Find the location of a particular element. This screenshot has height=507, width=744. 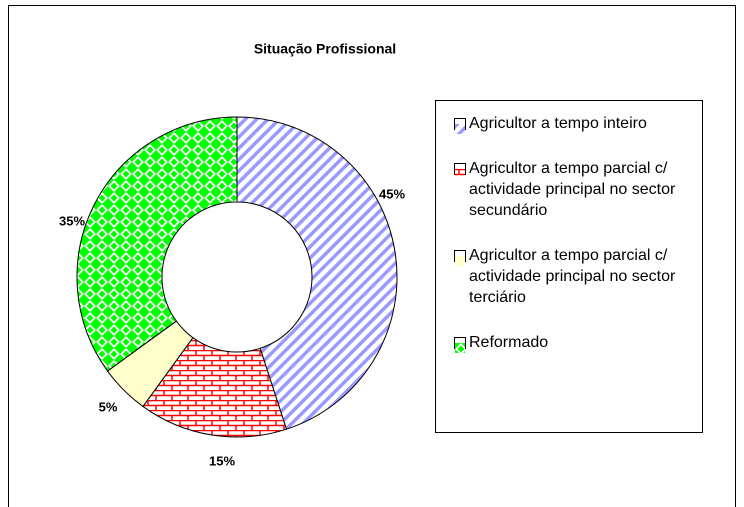

legend-item: Agricultor a tempo inteiro is located at coordinates (574, 123).